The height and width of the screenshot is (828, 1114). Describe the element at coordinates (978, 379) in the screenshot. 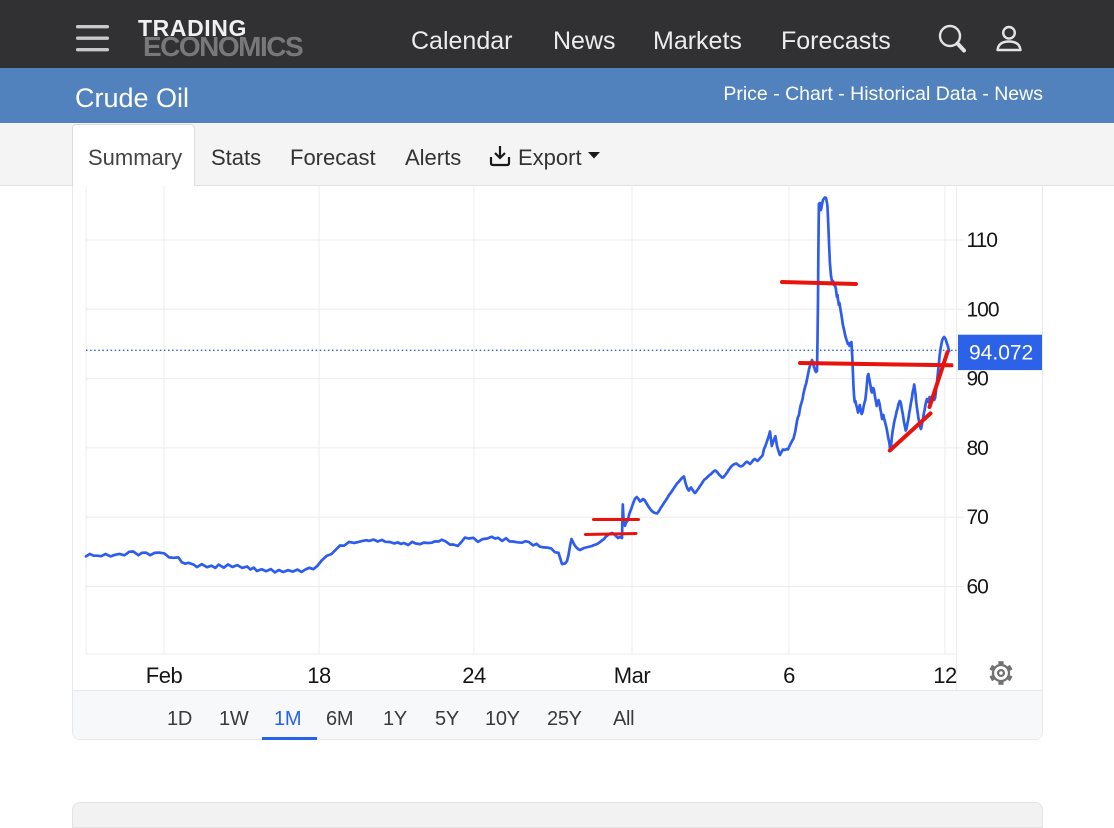

I see `svg-text: 90` at that location.